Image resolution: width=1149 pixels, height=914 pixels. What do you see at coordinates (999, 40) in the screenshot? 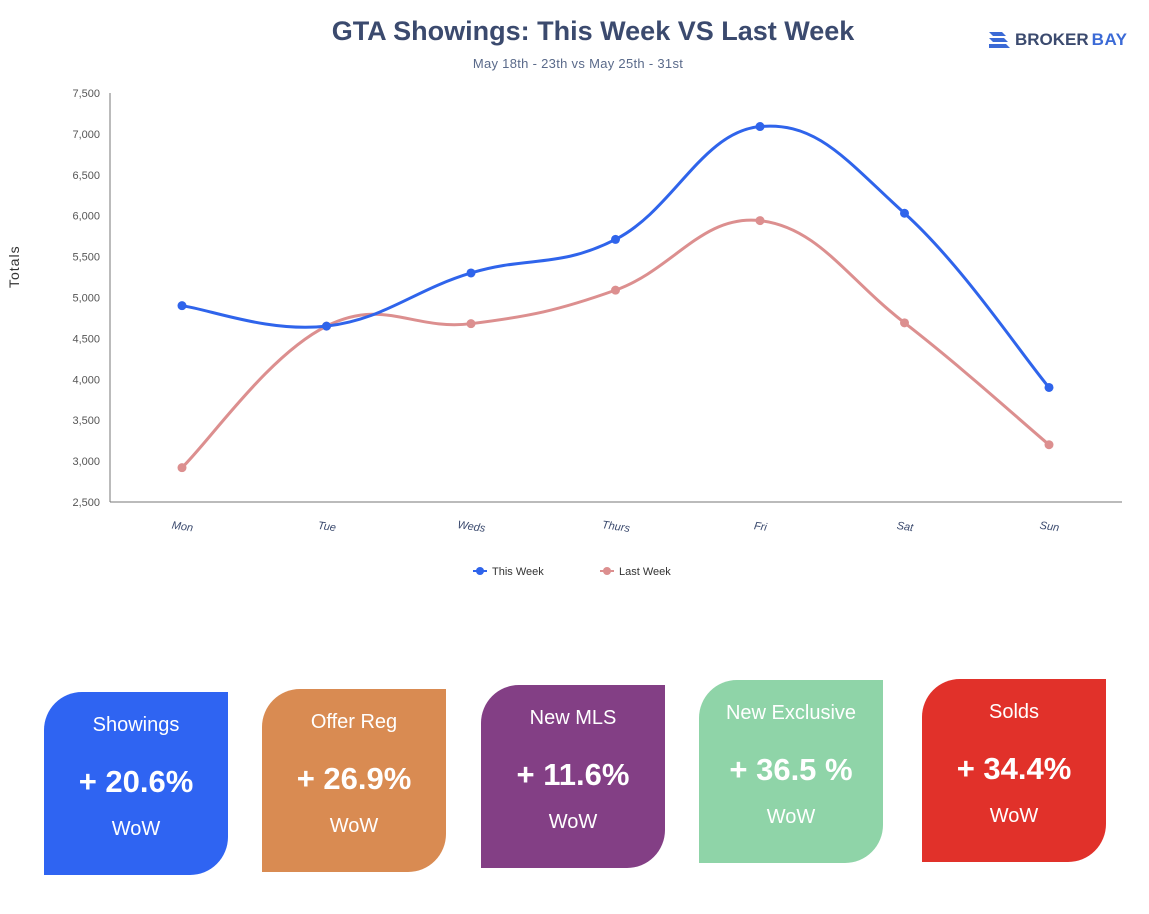
I see `brokerbay-logo-icon` at bounding box center [999, 40].